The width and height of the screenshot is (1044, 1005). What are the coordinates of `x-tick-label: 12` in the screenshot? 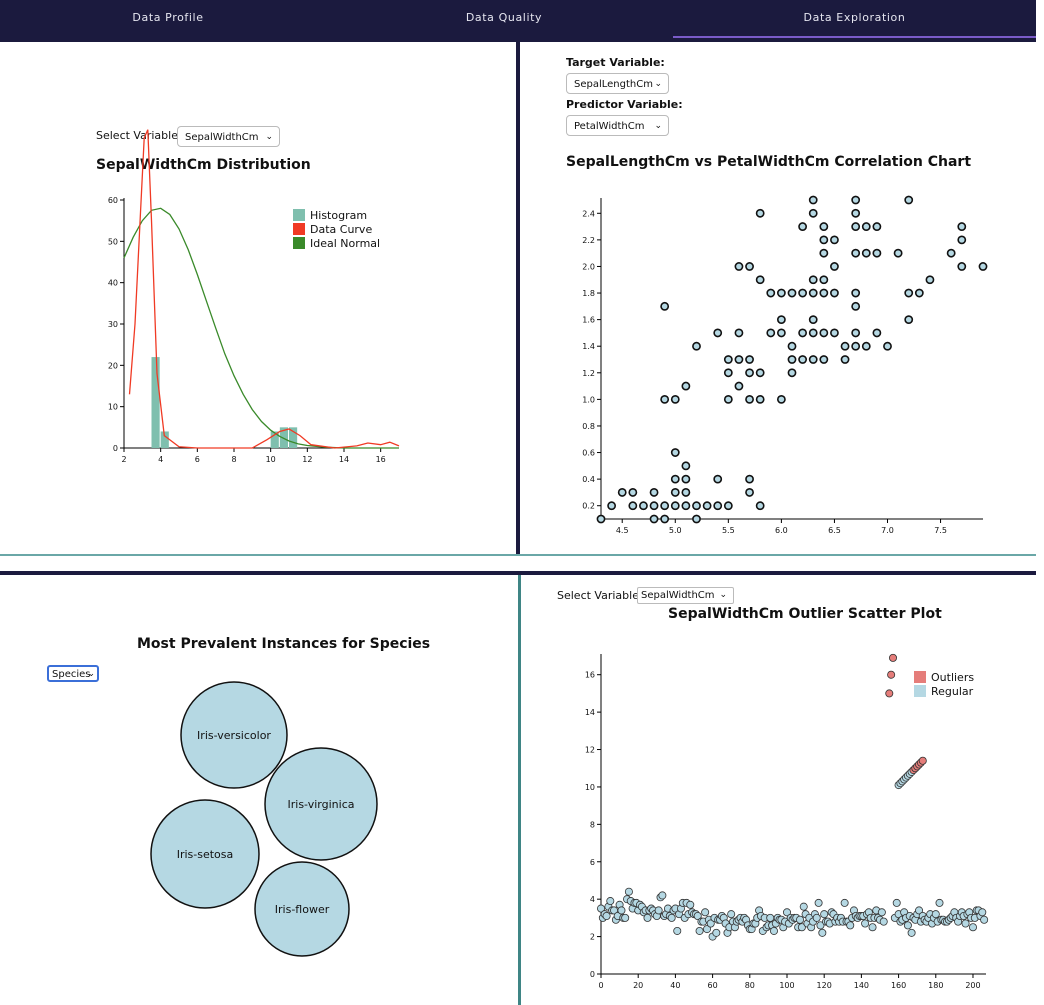 It's located at (307, 459).